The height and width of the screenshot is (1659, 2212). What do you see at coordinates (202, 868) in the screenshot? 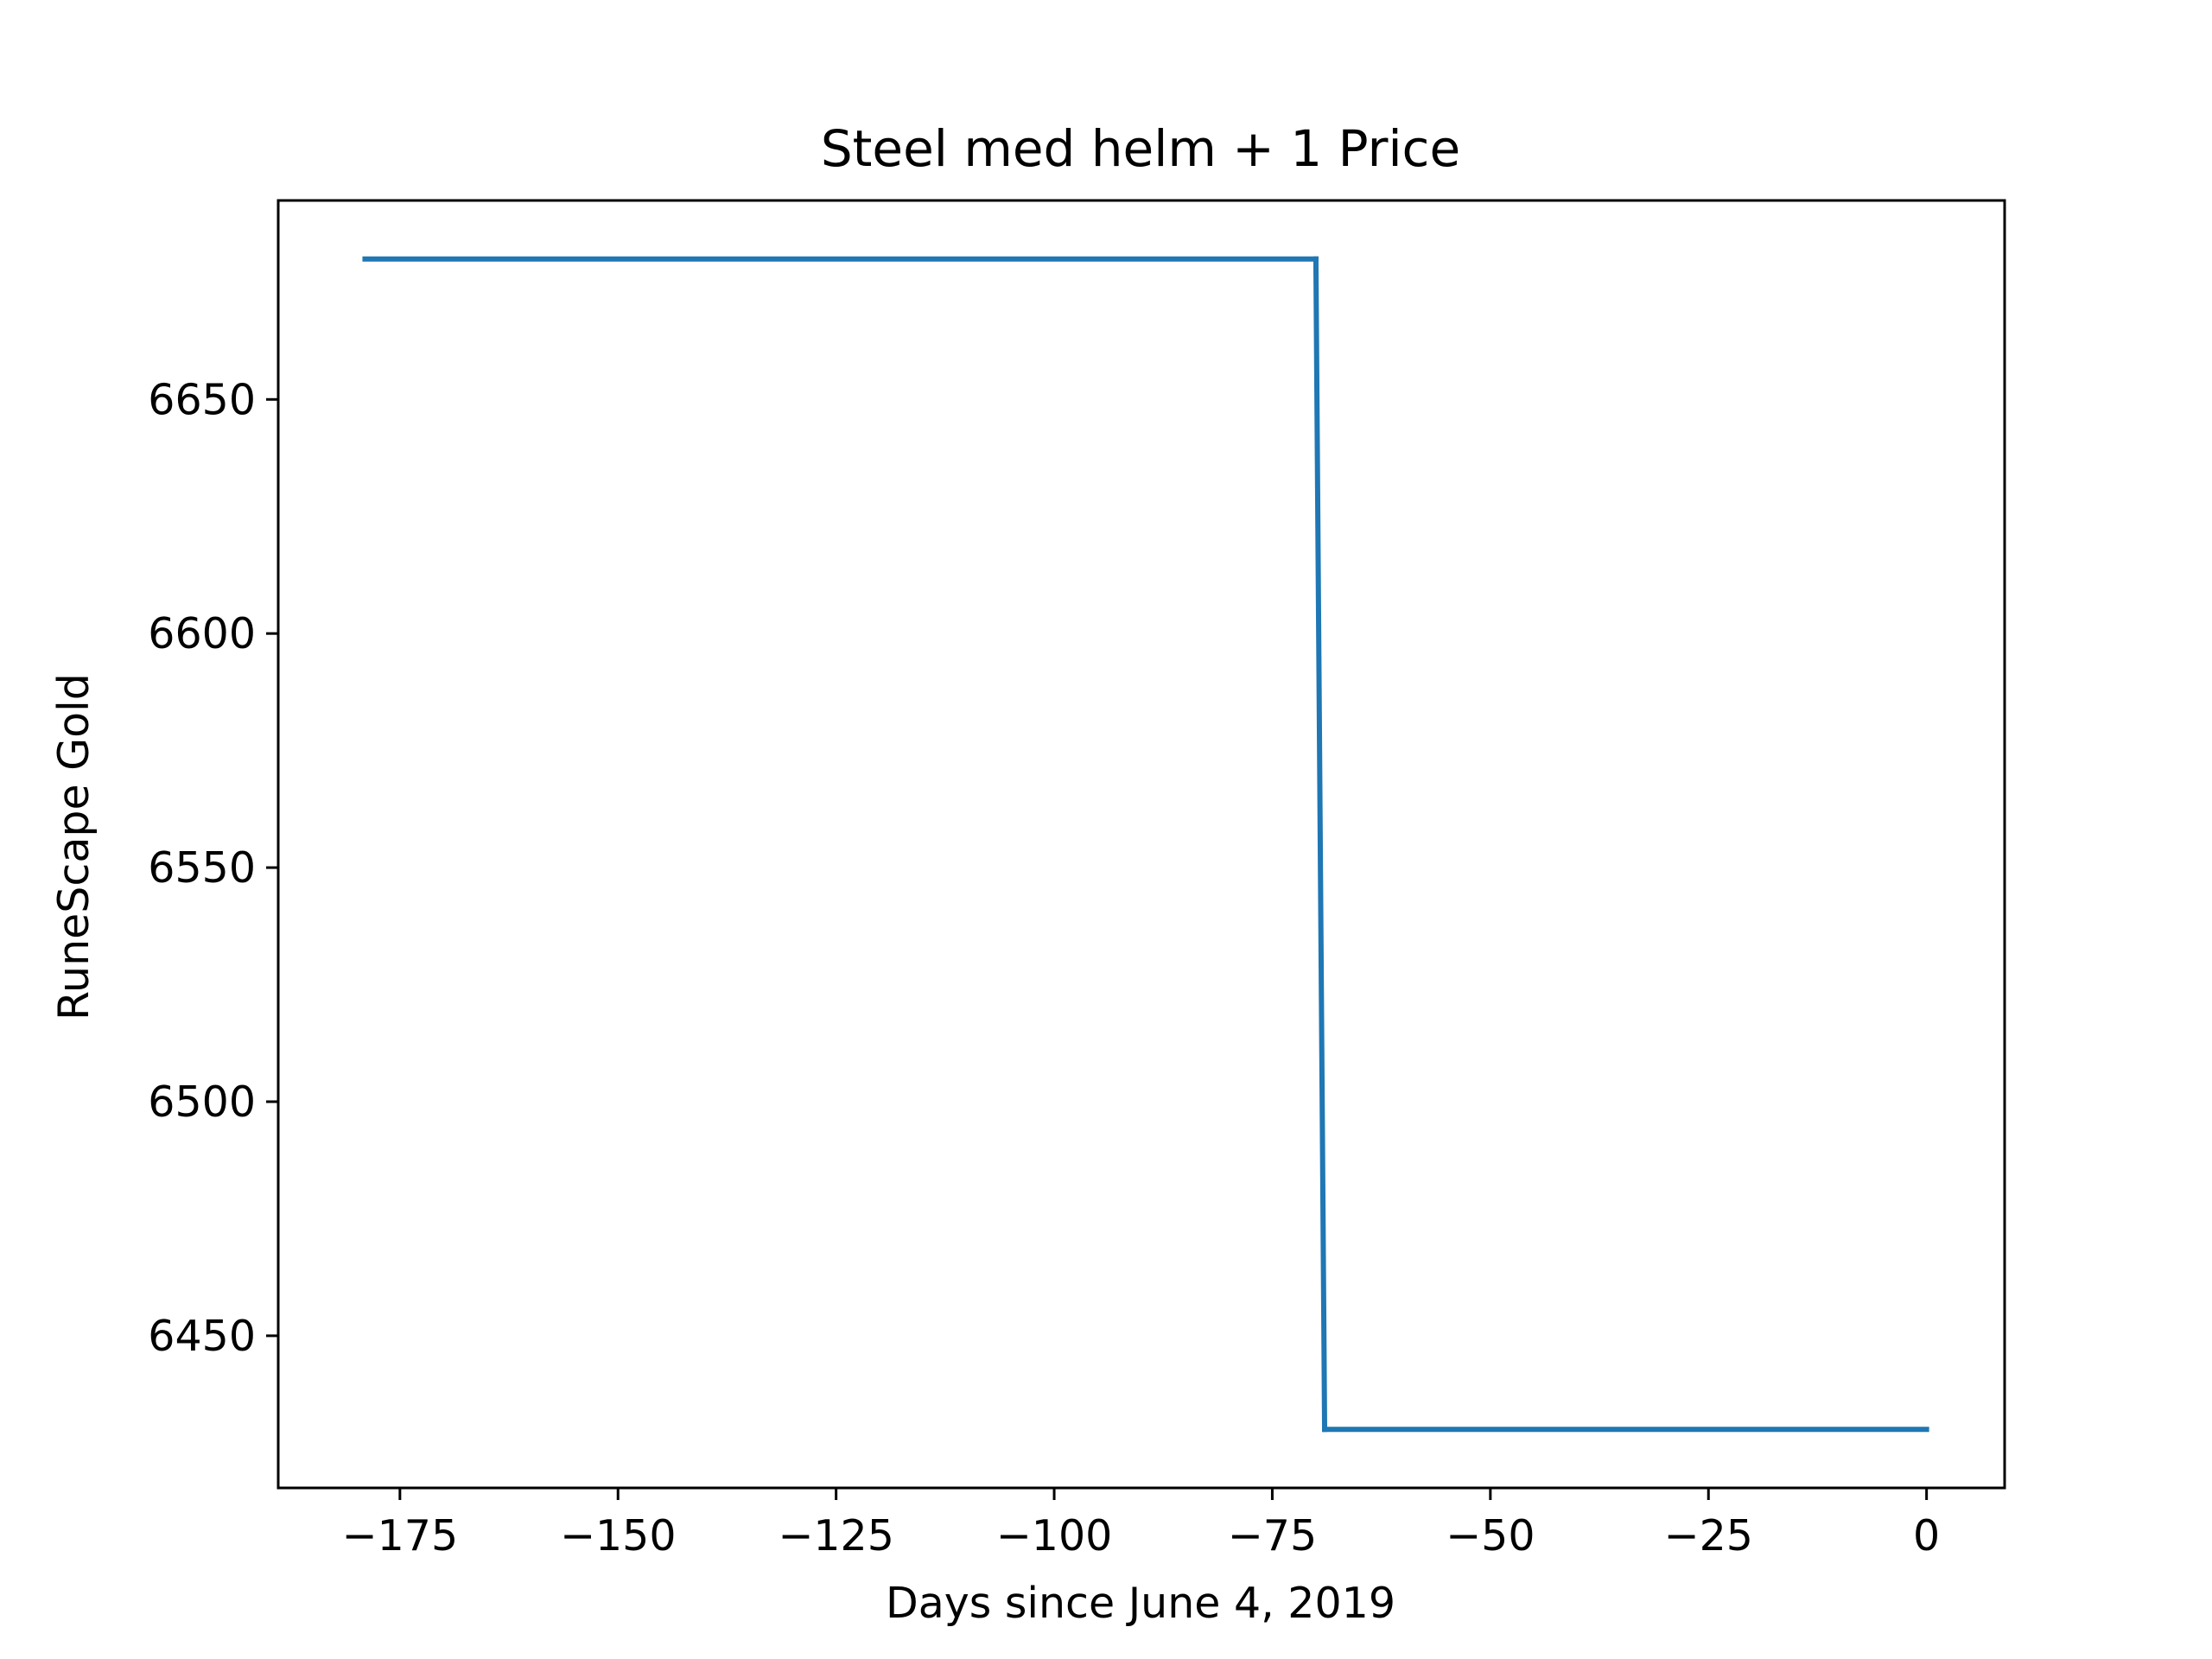
I see `y-tick-label: 6550` at bounding box center [202, 868].